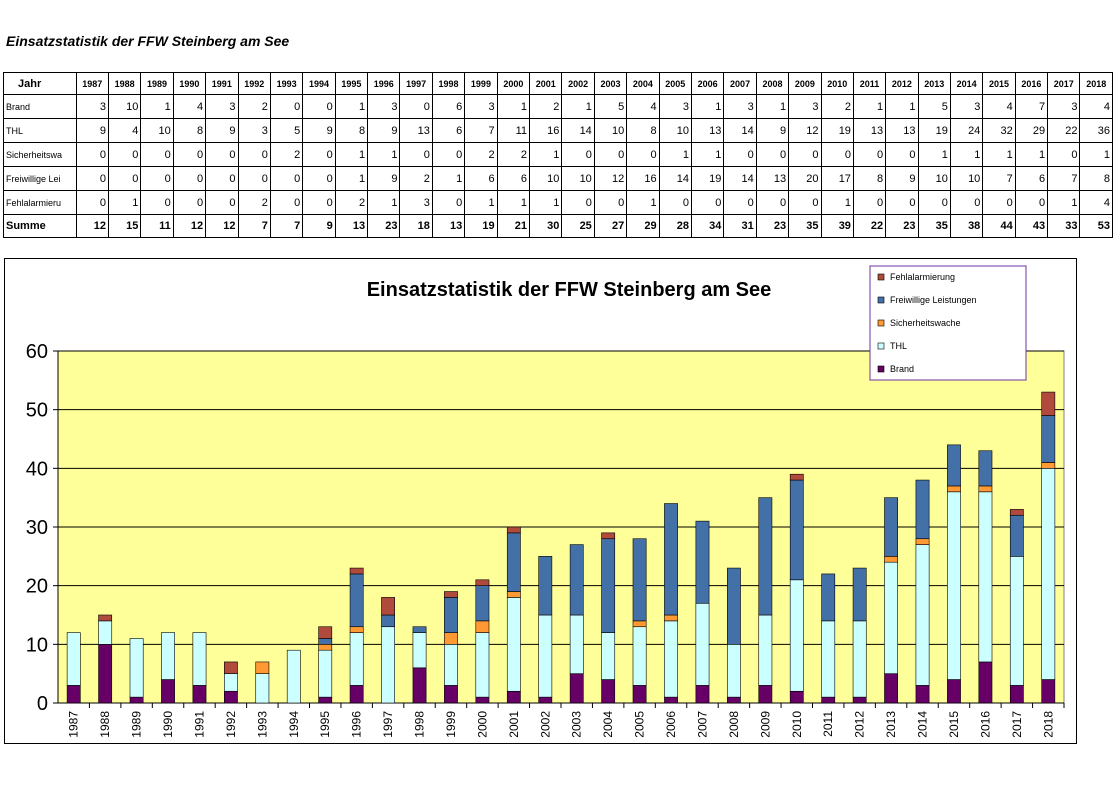  Describe the element at coordinates (262, 724) in the screenshot. I see `x-tick-label: 1993` at that location.